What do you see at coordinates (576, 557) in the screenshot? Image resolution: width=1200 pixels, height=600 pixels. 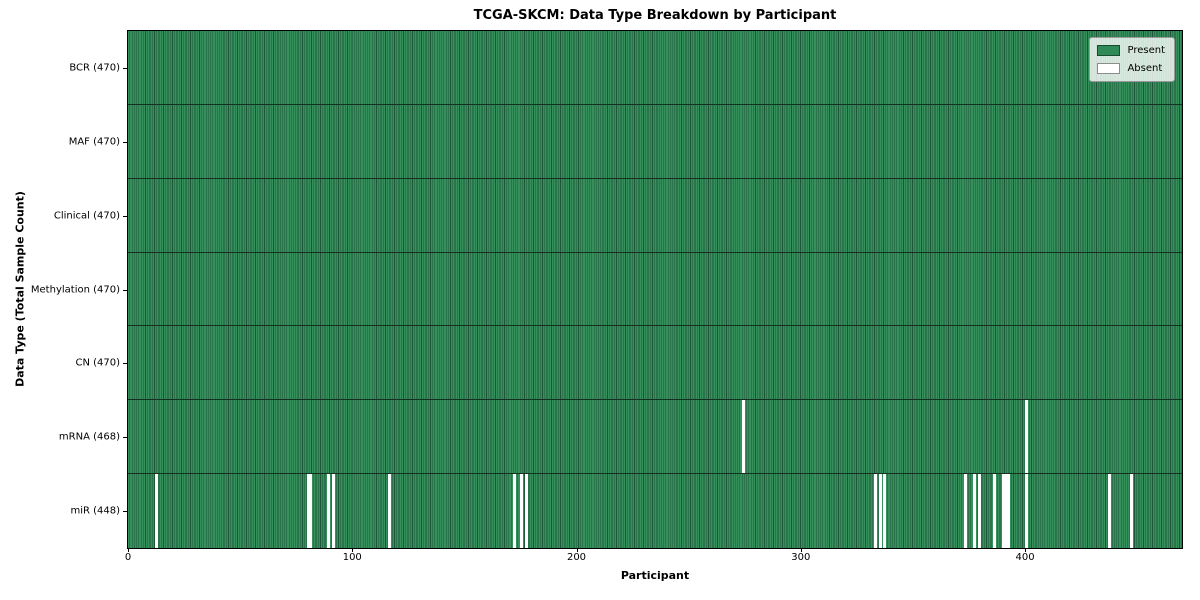 I see `xtick-label-200: 200` at bounding box center [576, 557].